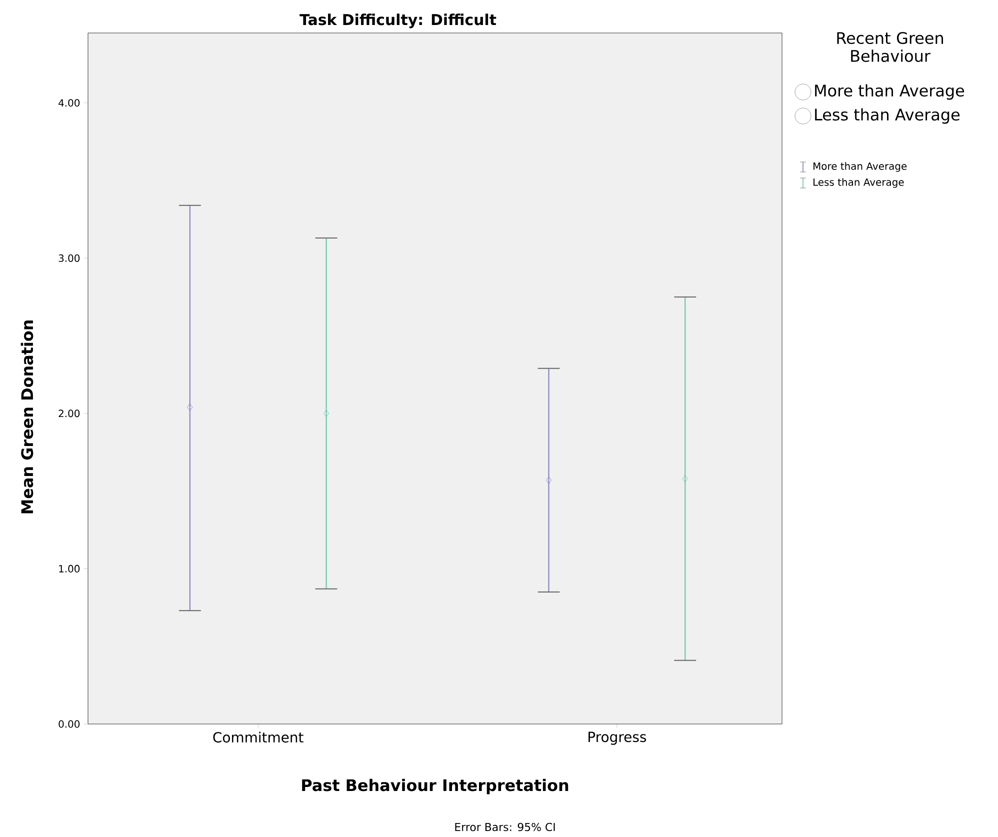 The height and width of the screenshot is (837, 998). Describe the element at coordinates (859, 183) in the screenshot. I see `legend-label: Less than Average` at that location.